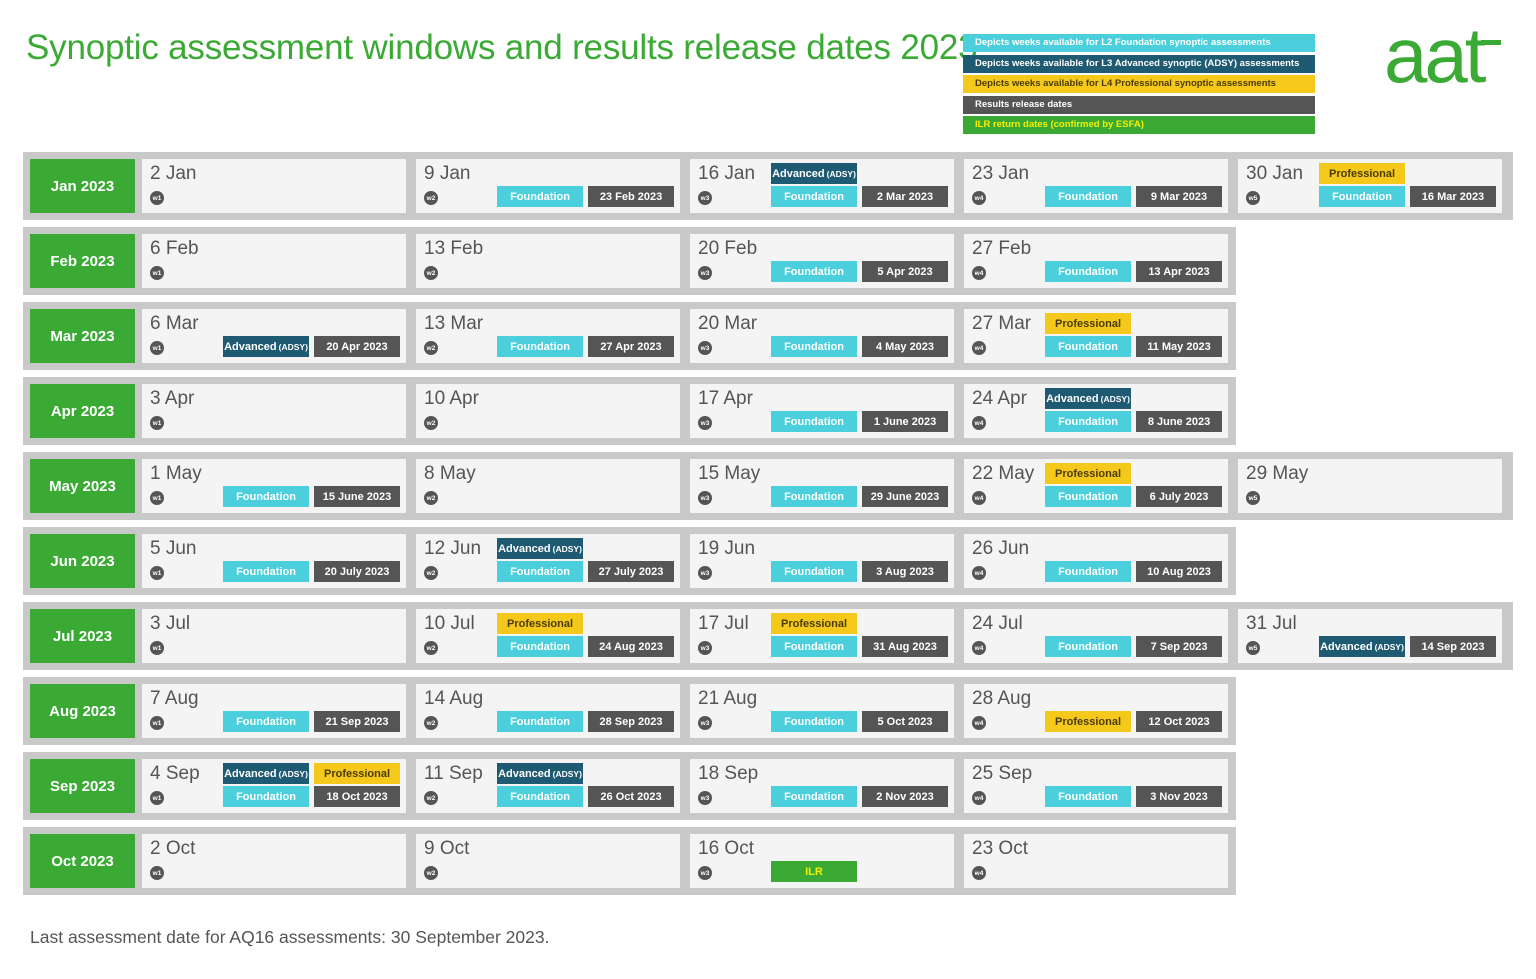 The width and height of the screenshot is (1536, 979). Describe the element at coordinates (548, 861) in the screenshot. I see `week-cell: 9 Oct w2` at that location.